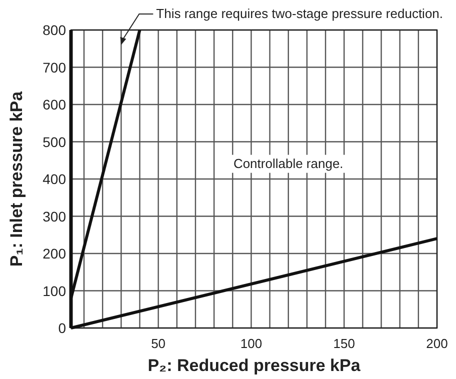 The height and width of the screenshot is (379, 456). I want to click on y-tick-label: 300, so click(54, 216).